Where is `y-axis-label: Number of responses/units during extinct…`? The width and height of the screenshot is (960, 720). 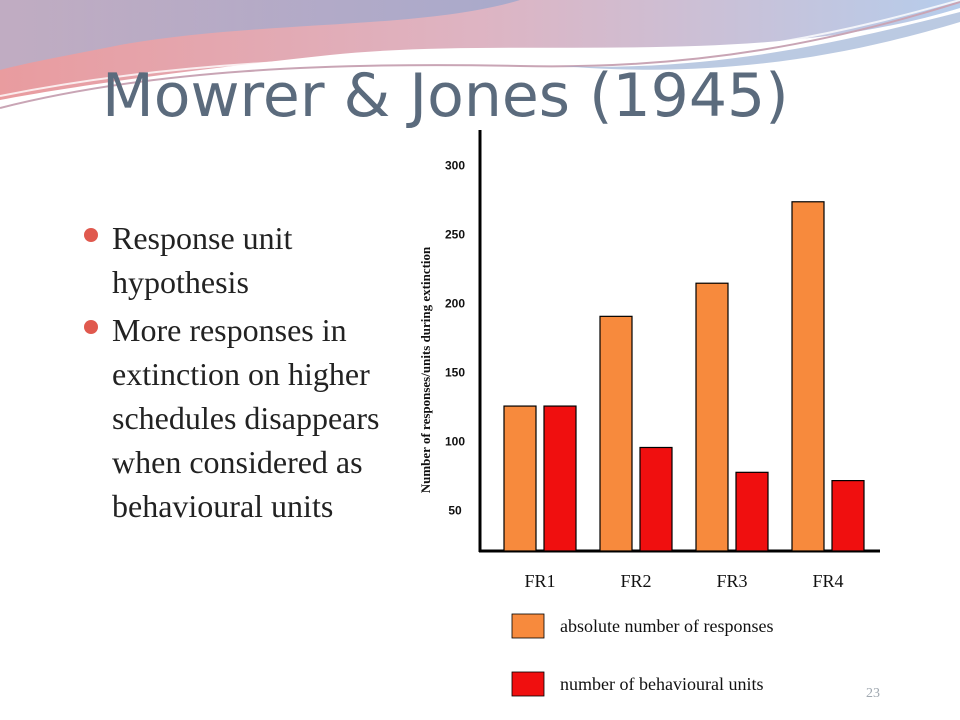
y-axis-label: Number of responses/units during extinct… is located at coordinates (425, 369).